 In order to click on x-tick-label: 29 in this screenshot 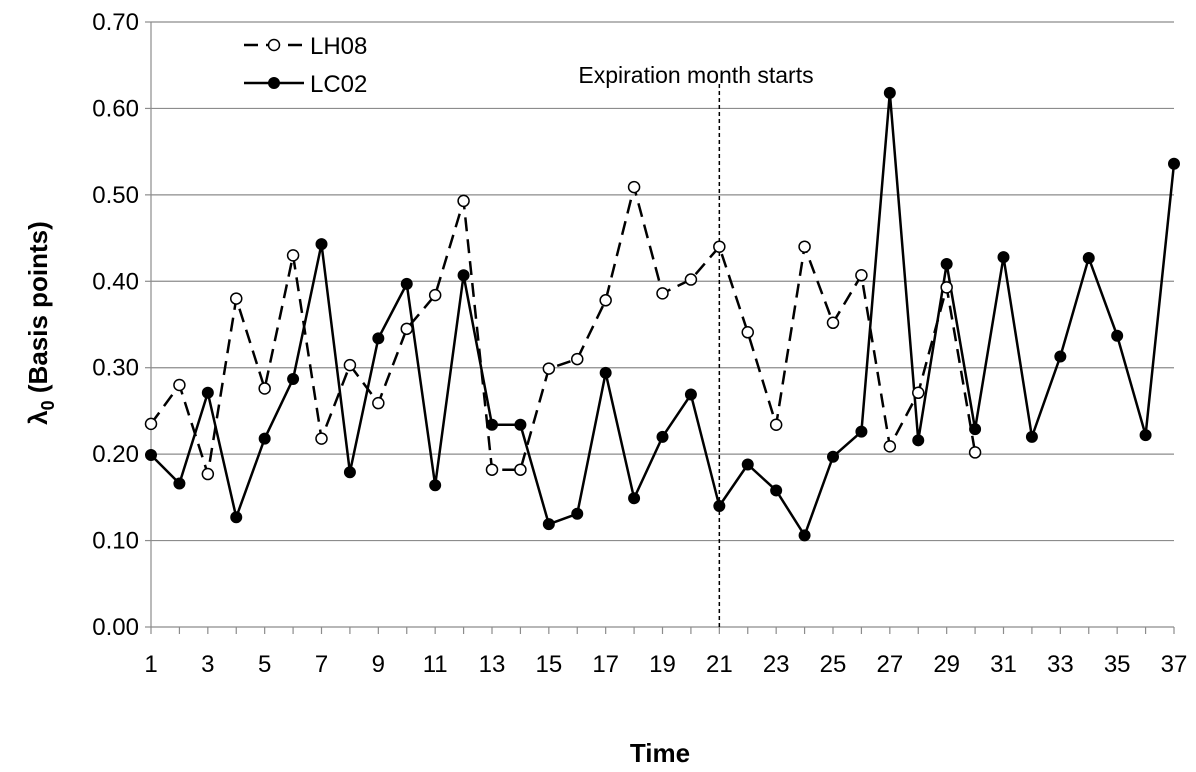, I will do `click(946, 664)`.